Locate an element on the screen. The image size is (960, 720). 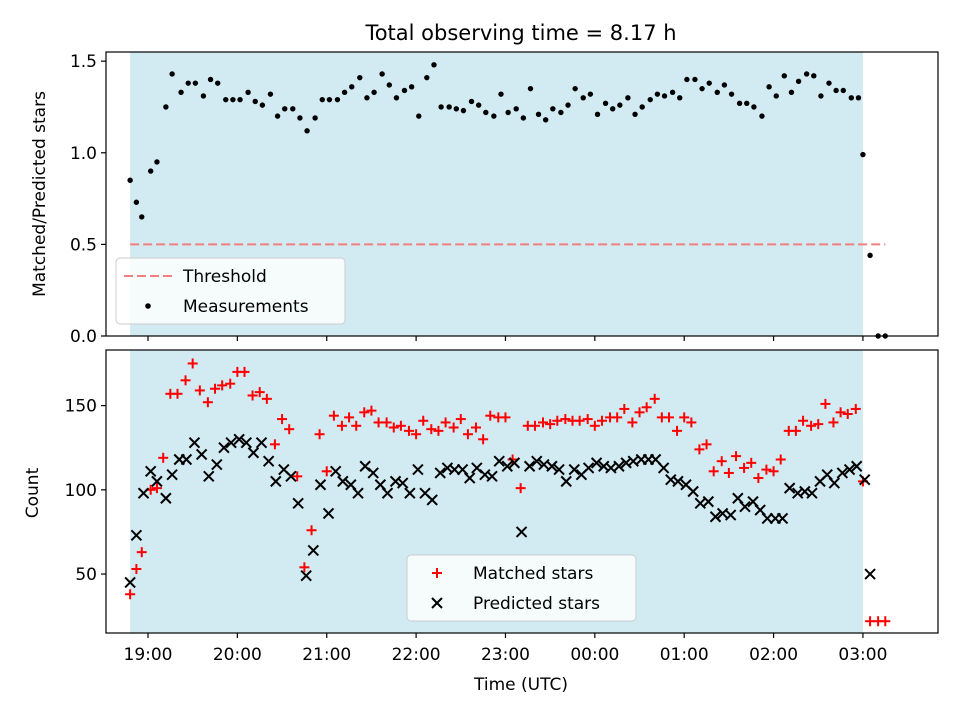
ratio-y-axis-label: Matched/Predicted stars is located at coordinates (40, 194).